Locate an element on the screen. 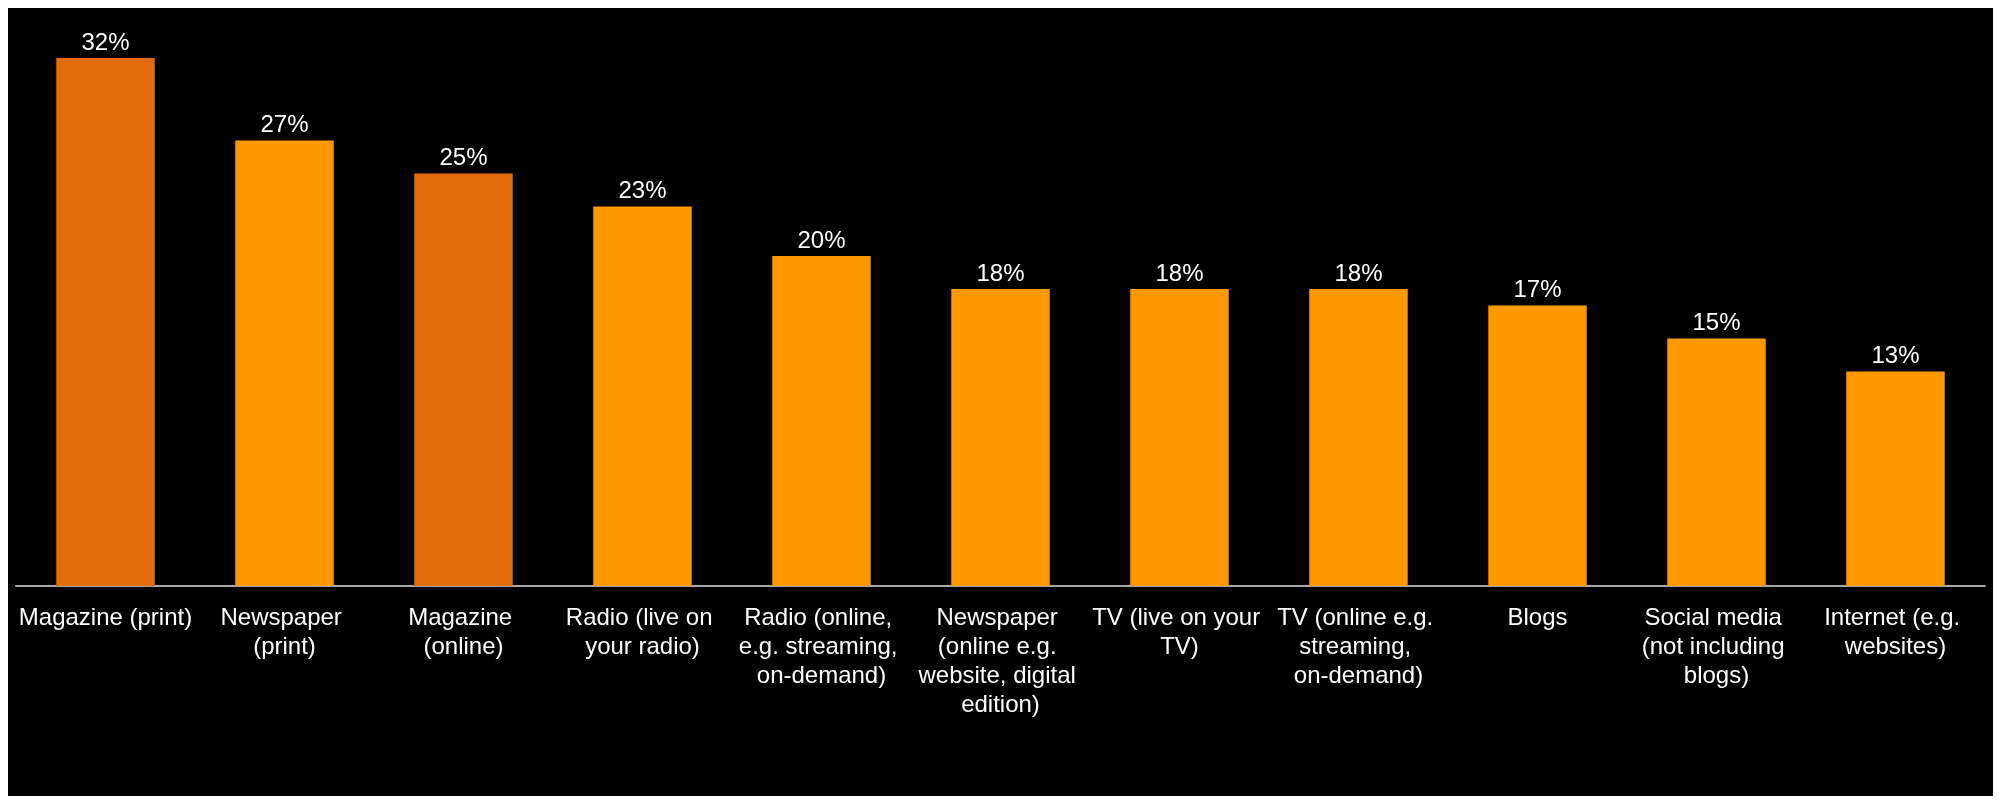  x-tick-label: TV (online e.g. streaming, on-demand) is located at coordinates (1358, 645).